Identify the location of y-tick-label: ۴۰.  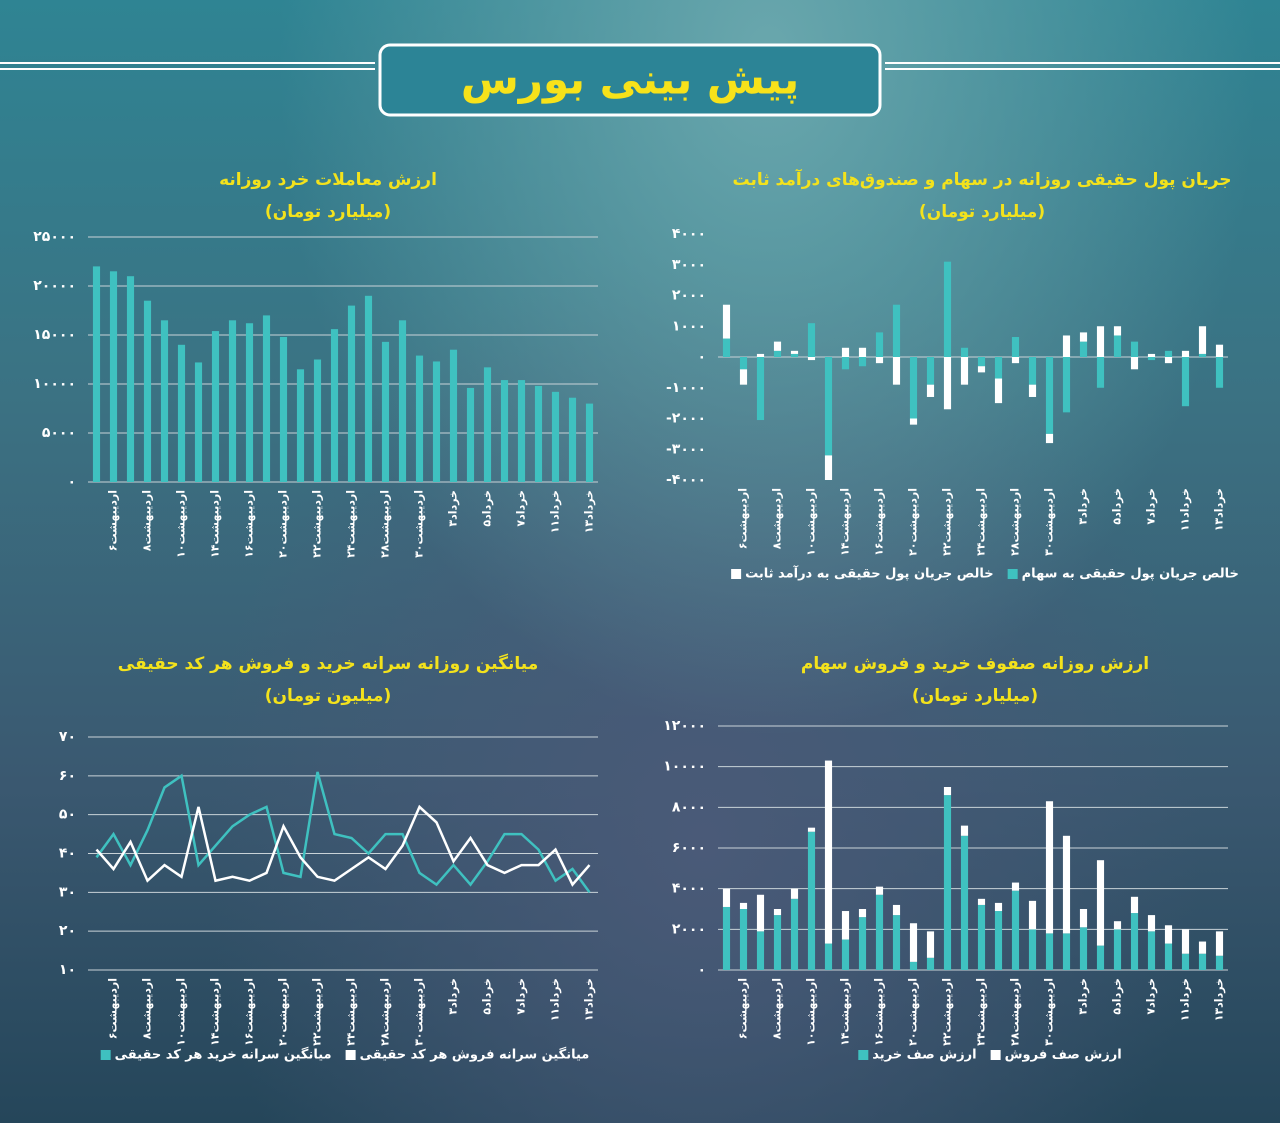
(67, 854).